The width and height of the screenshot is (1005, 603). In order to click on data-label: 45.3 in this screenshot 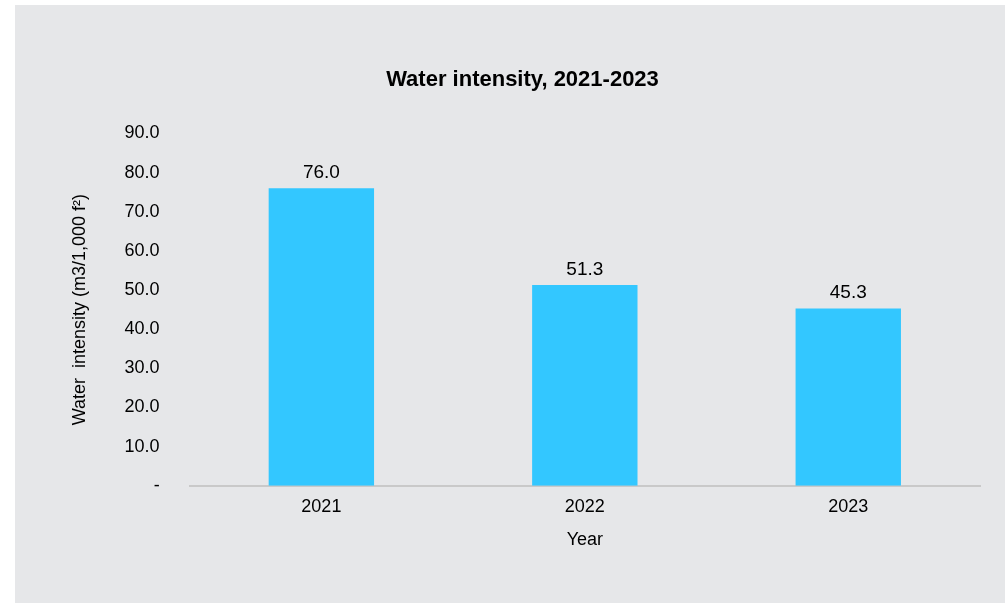, I will do `click(848, 292)`.